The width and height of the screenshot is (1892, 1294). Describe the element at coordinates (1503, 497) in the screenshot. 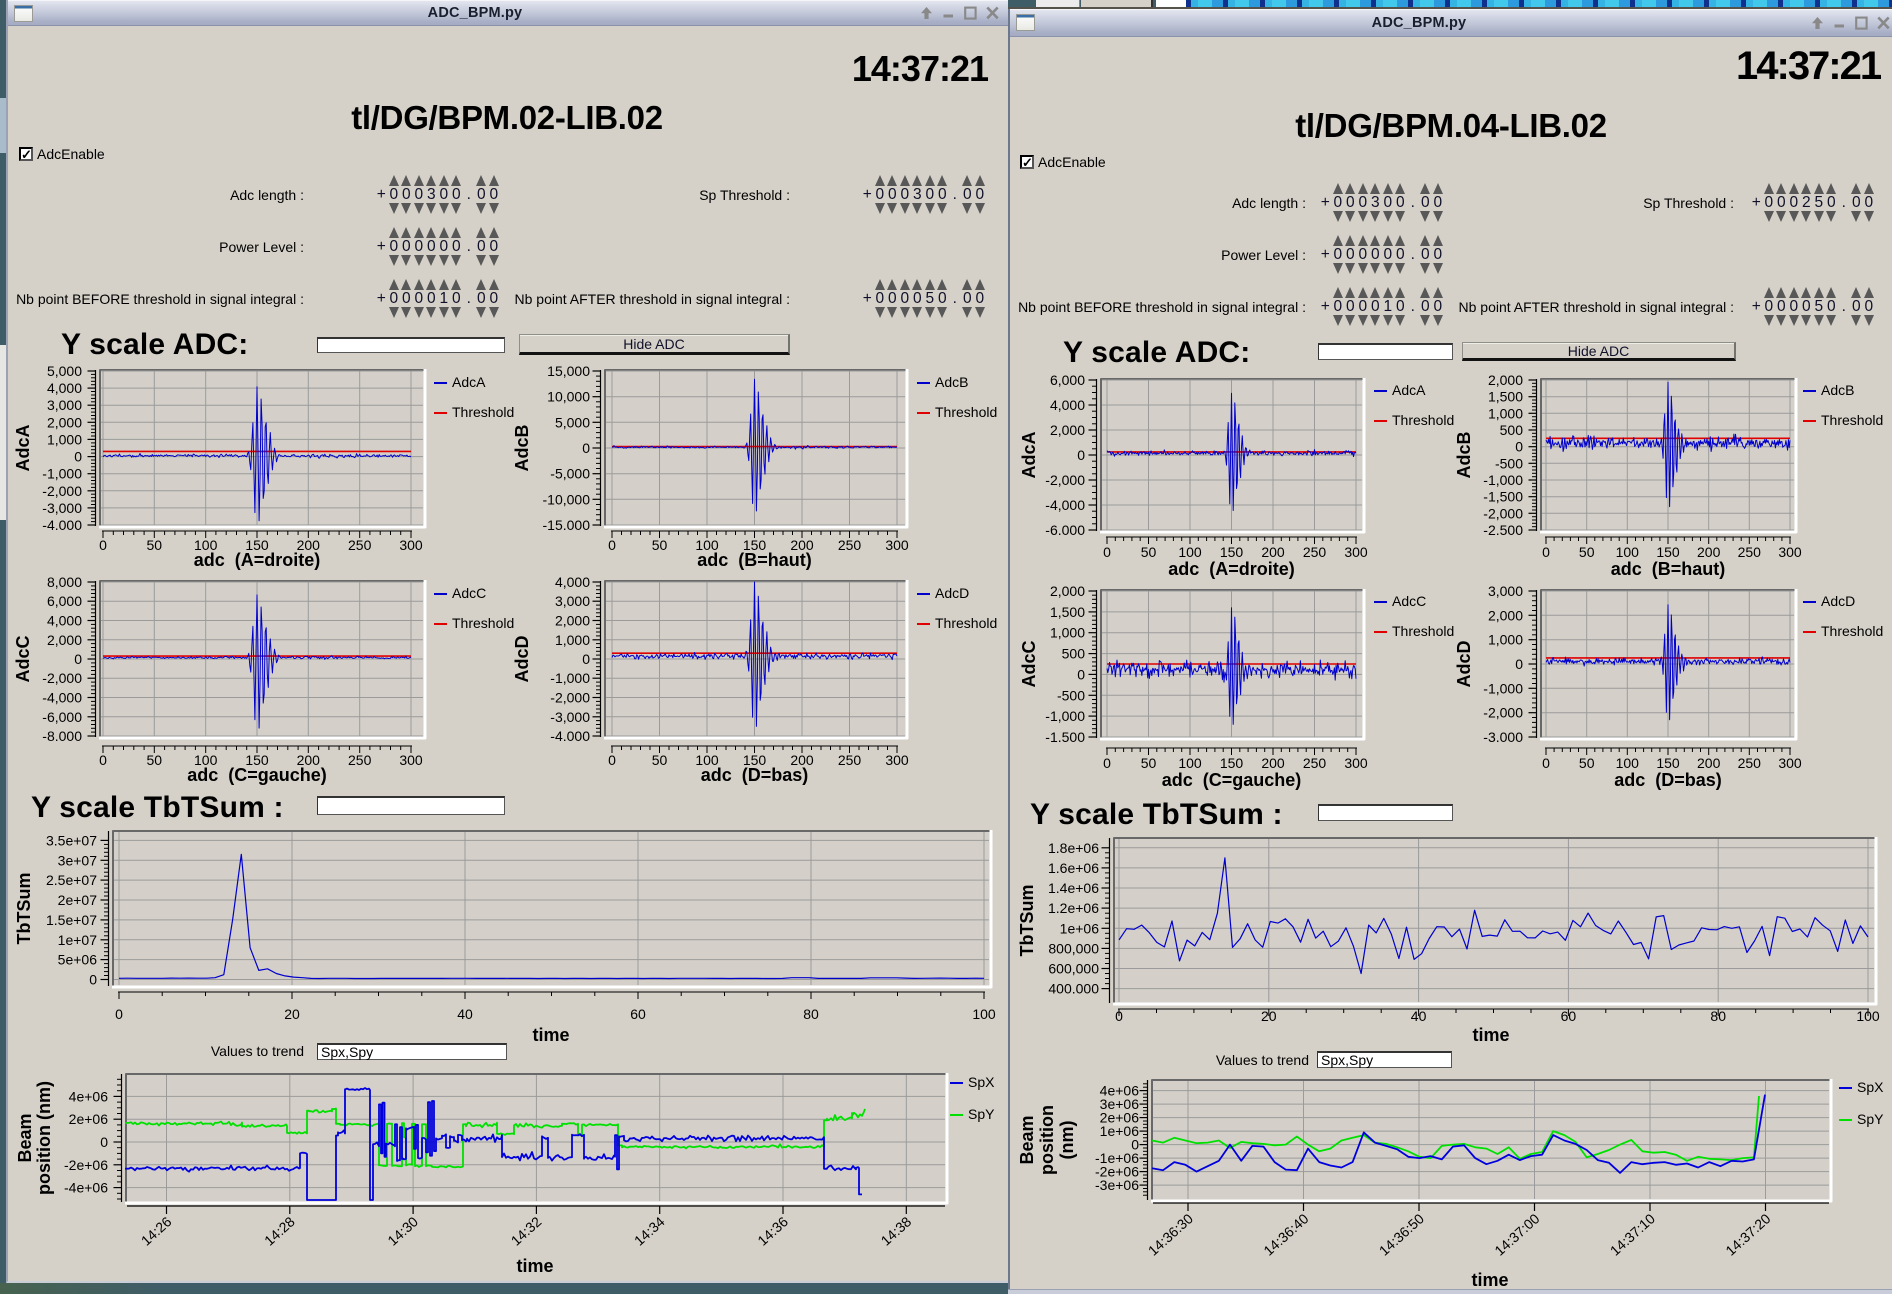

I see `svg-text: -1,500` at that location.